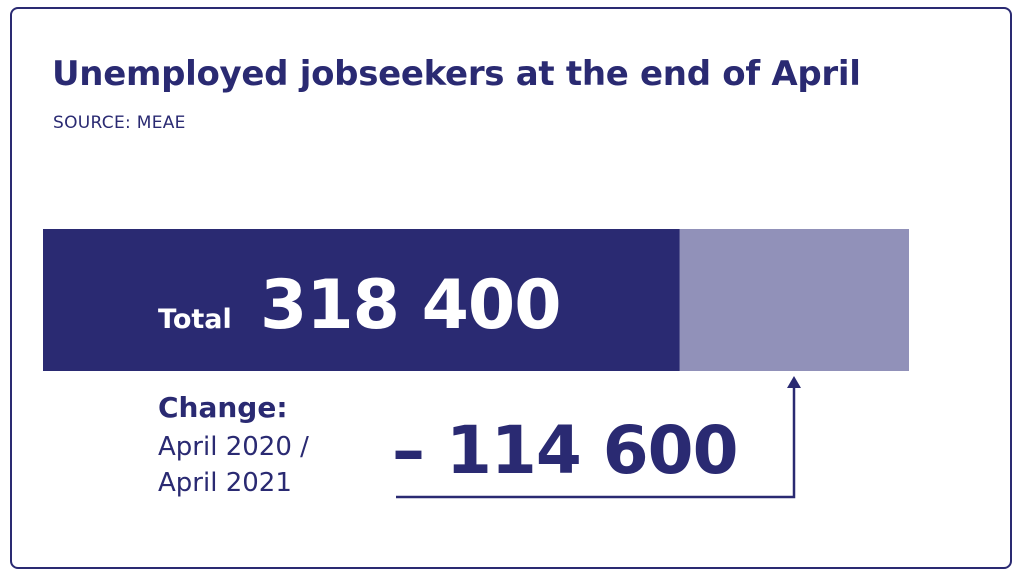  I want to click on change-period-line1: April 2020 /, so click(233, 447).